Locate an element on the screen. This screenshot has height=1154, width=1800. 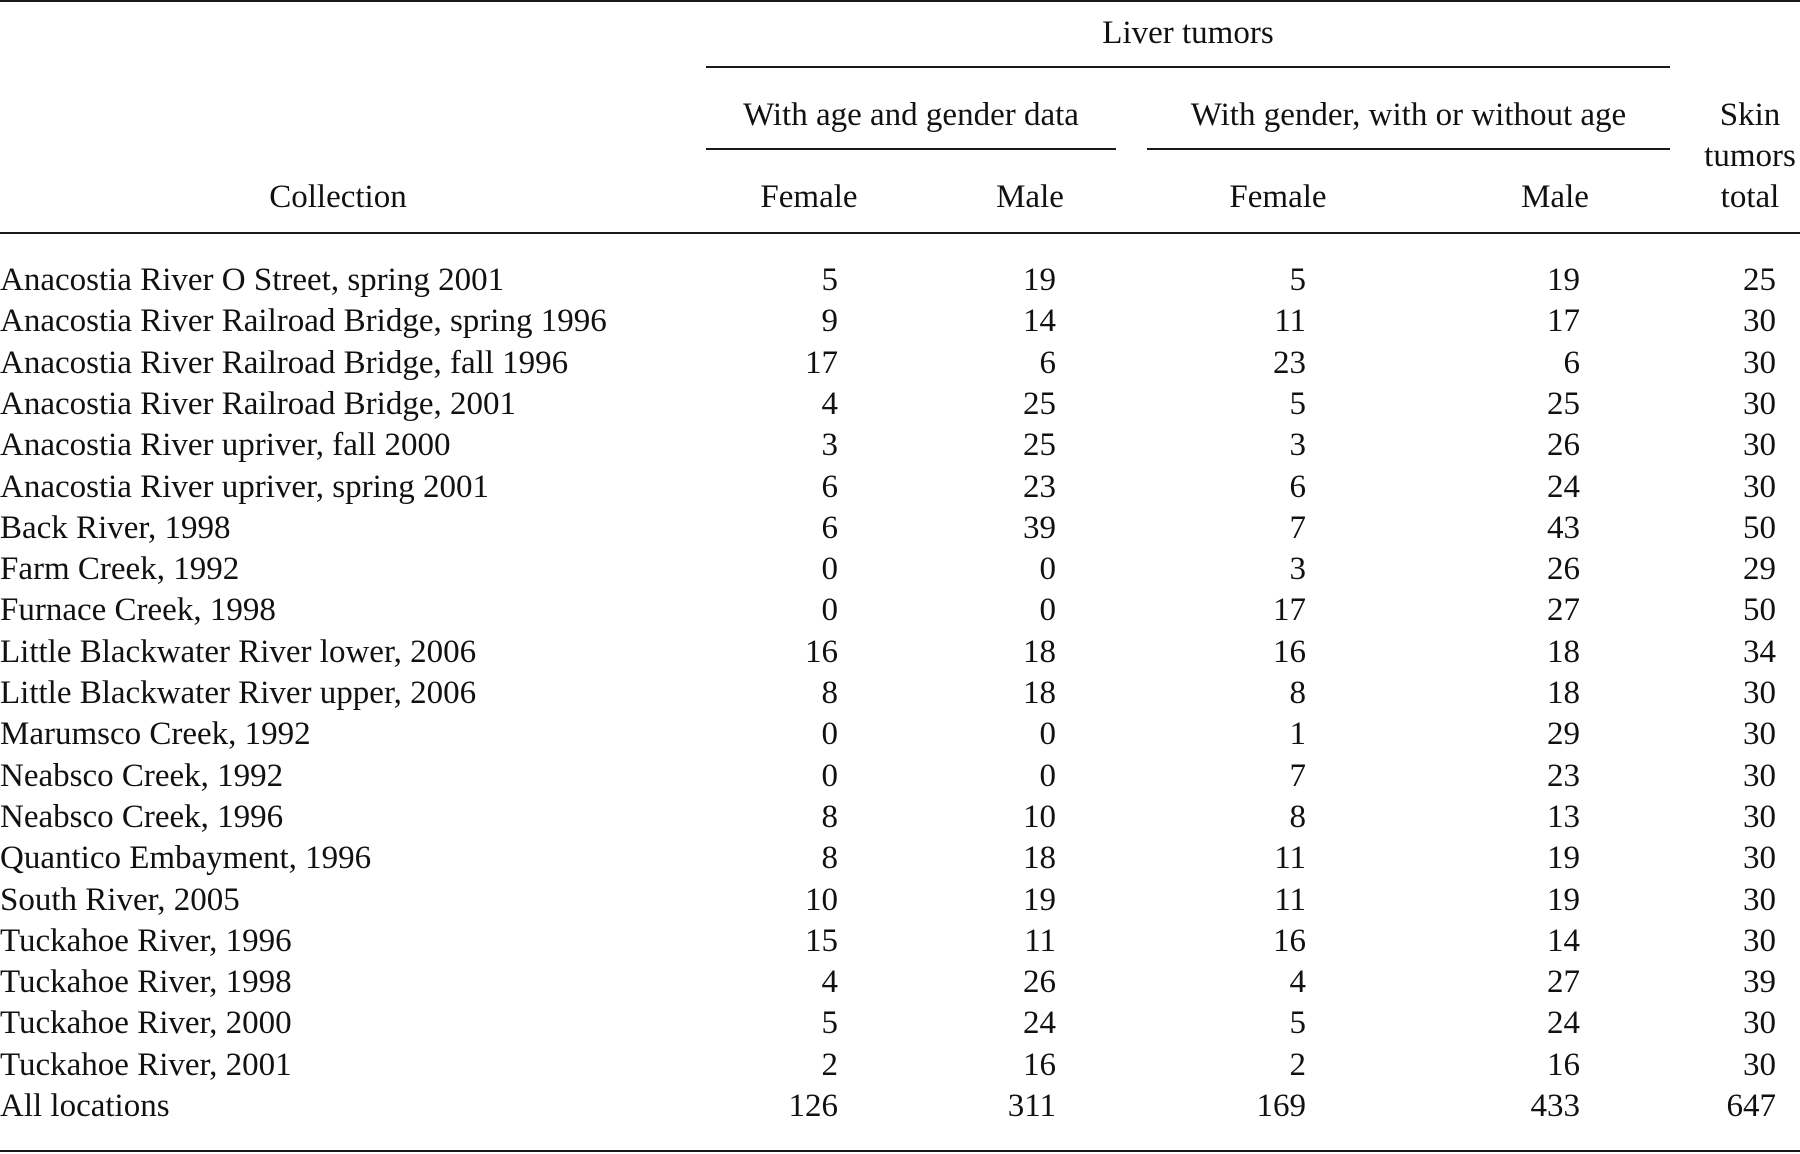
cell-collection: Tuckahoe River, 2000 is located at coordinates (146, 1023).